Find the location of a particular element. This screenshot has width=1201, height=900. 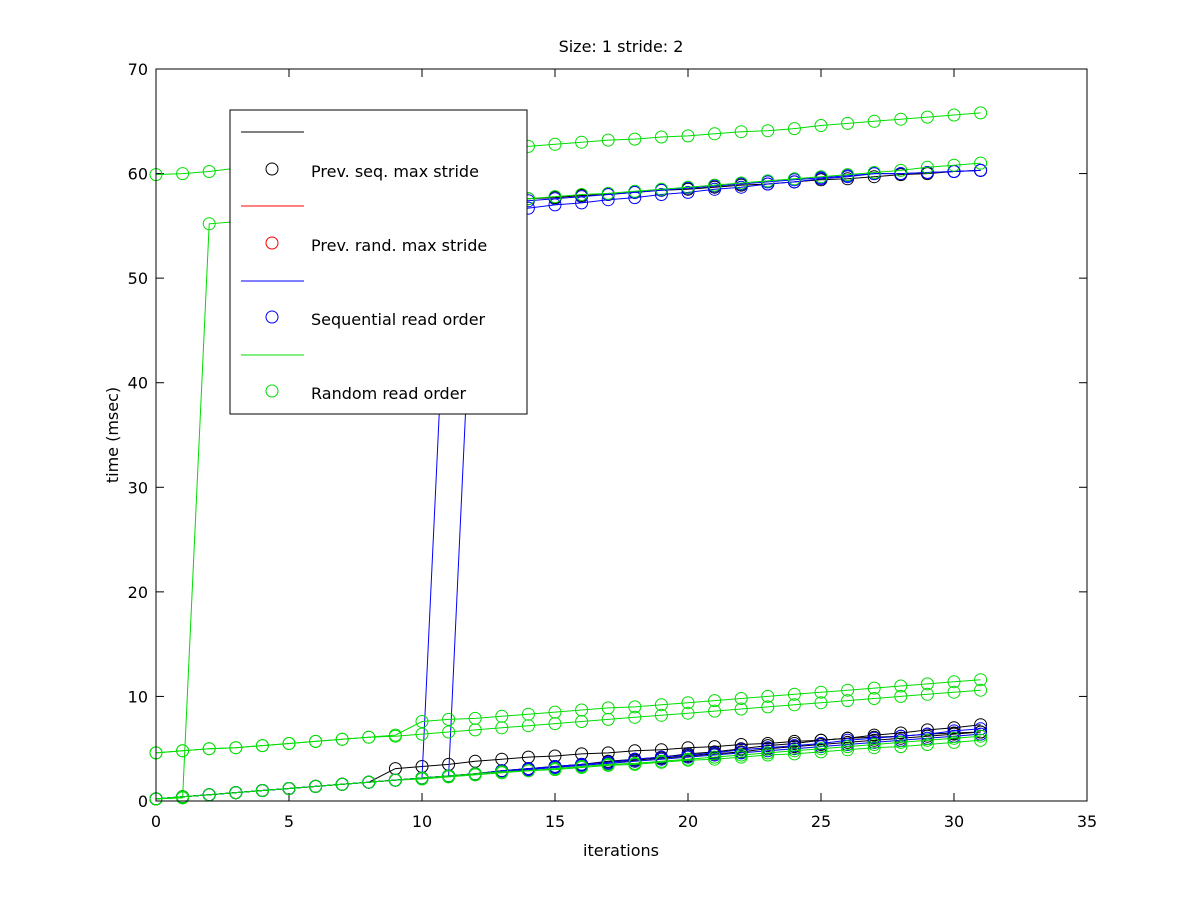

x-tick-label: 25 is located at coordinates (821, 821).